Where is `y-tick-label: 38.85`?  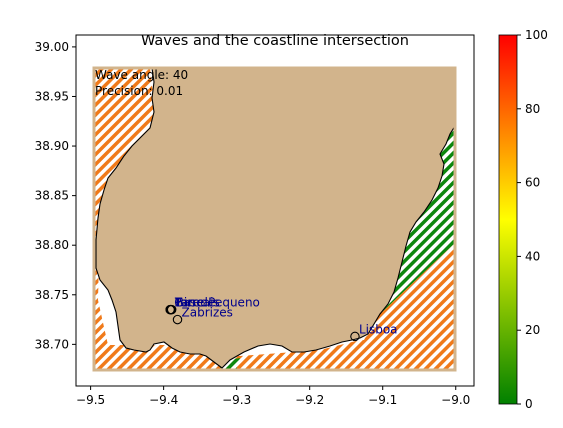
y-tick-label: 38.85 is located at coordinates (52, 196).